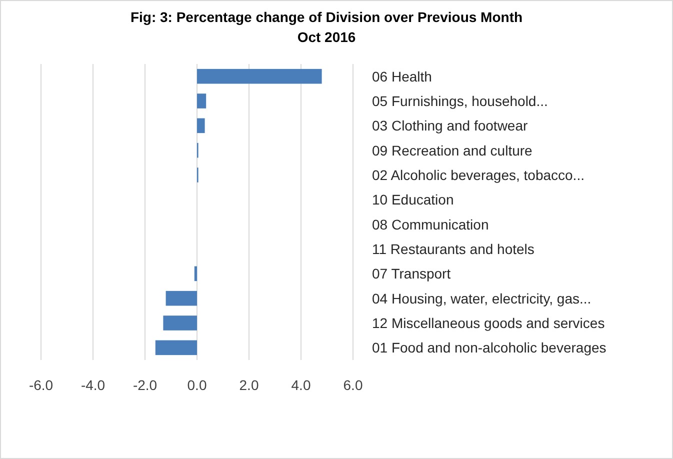  What do you see at coordinates (353, 385) in the screenshot?
I see `x-tick-label: 6.0` at bounding box center [353, 385].